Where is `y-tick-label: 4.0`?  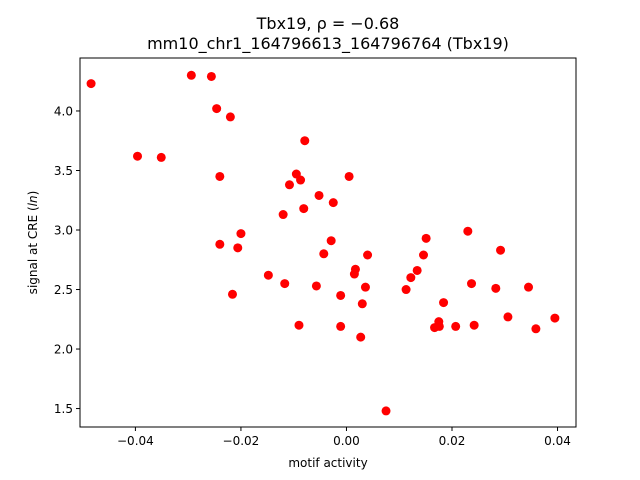 y-tick-label: 4.0 is located at coordinates (63, 111).